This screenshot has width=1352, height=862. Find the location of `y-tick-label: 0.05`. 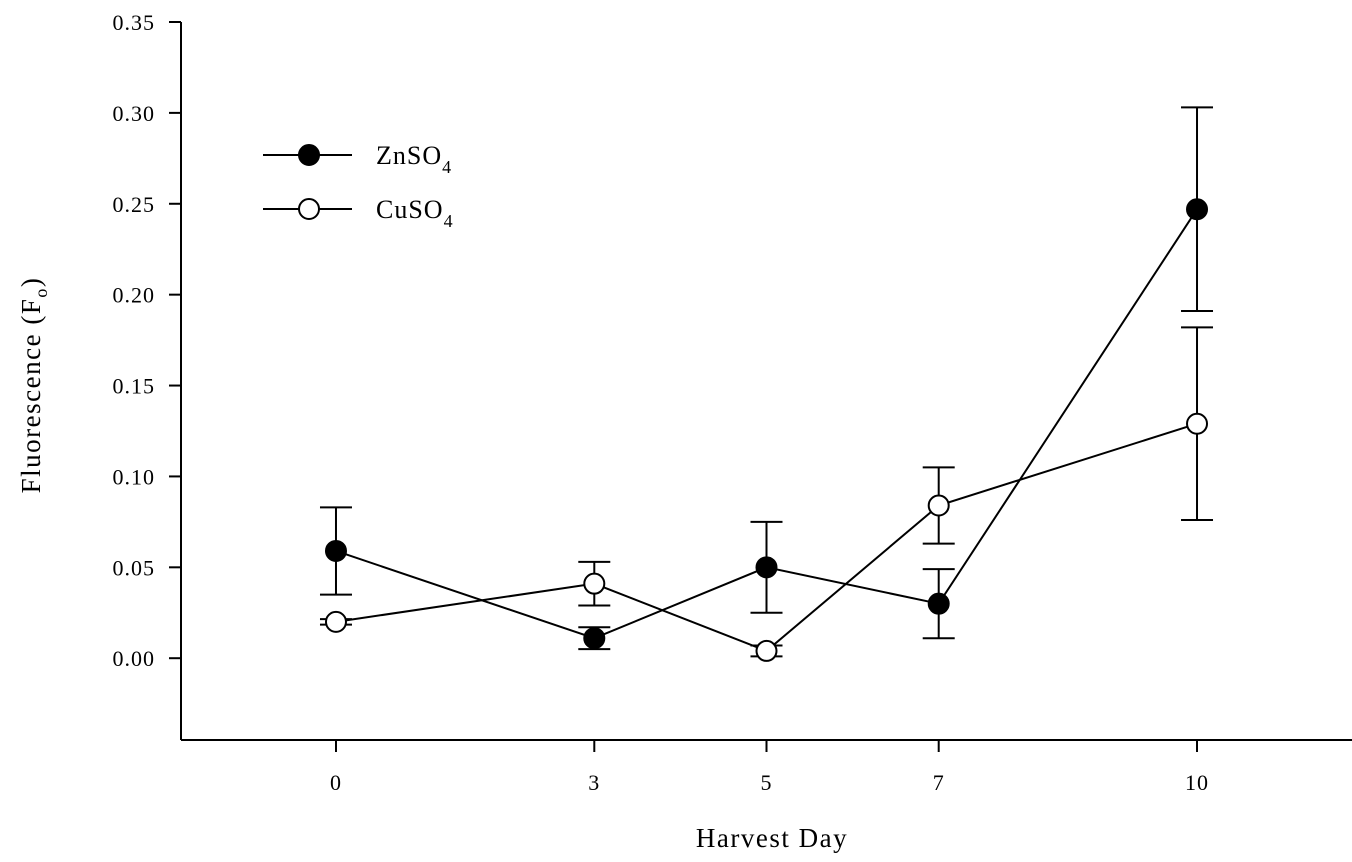

y-tick-label: 0.05 is located at coordinates (134, 567).